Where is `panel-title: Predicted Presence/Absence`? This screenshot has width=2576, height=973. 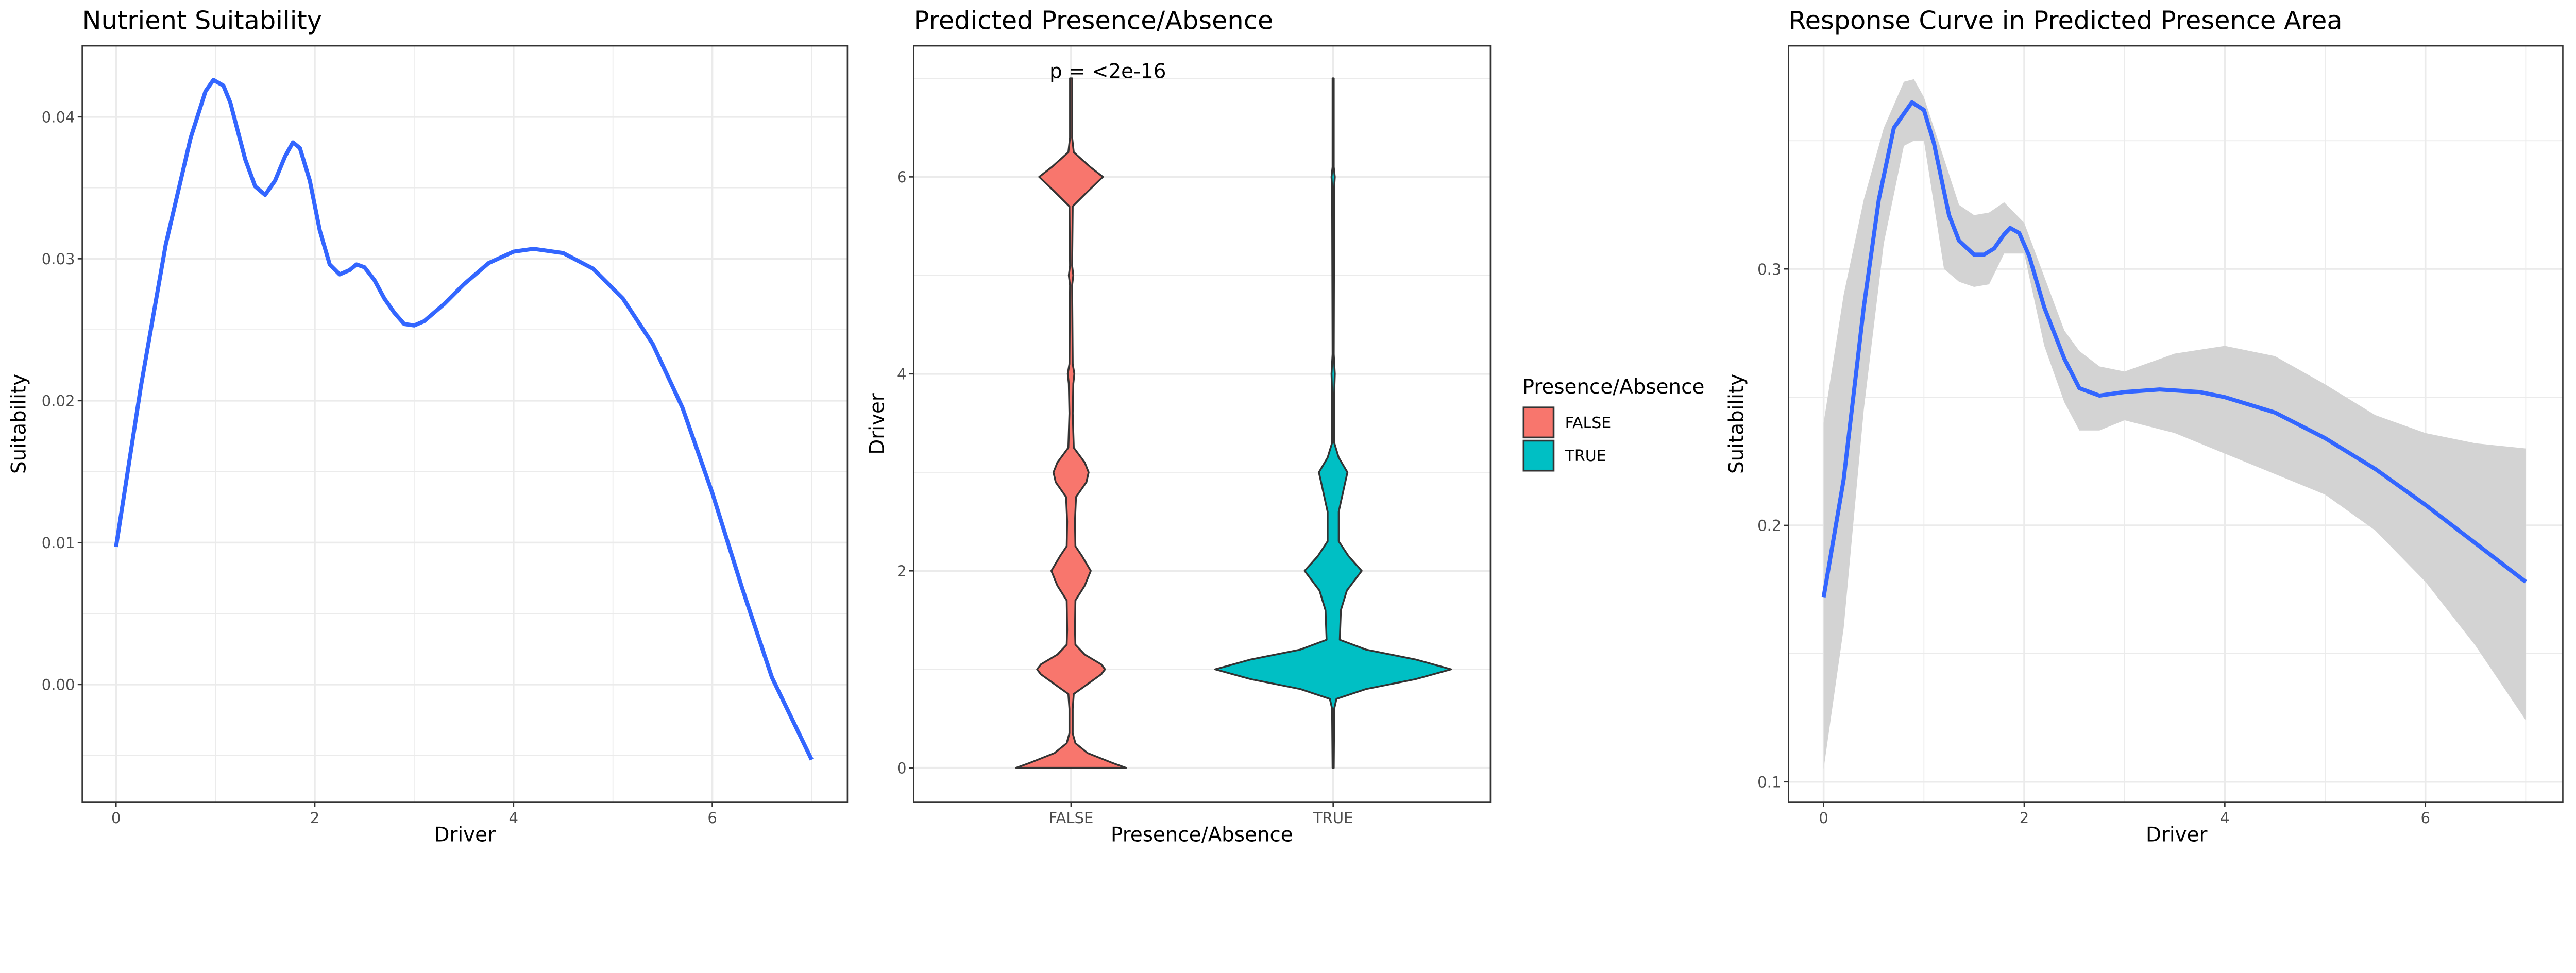
panel-title: Predicted Presence/Absence is located at coordinates (1094, 20).